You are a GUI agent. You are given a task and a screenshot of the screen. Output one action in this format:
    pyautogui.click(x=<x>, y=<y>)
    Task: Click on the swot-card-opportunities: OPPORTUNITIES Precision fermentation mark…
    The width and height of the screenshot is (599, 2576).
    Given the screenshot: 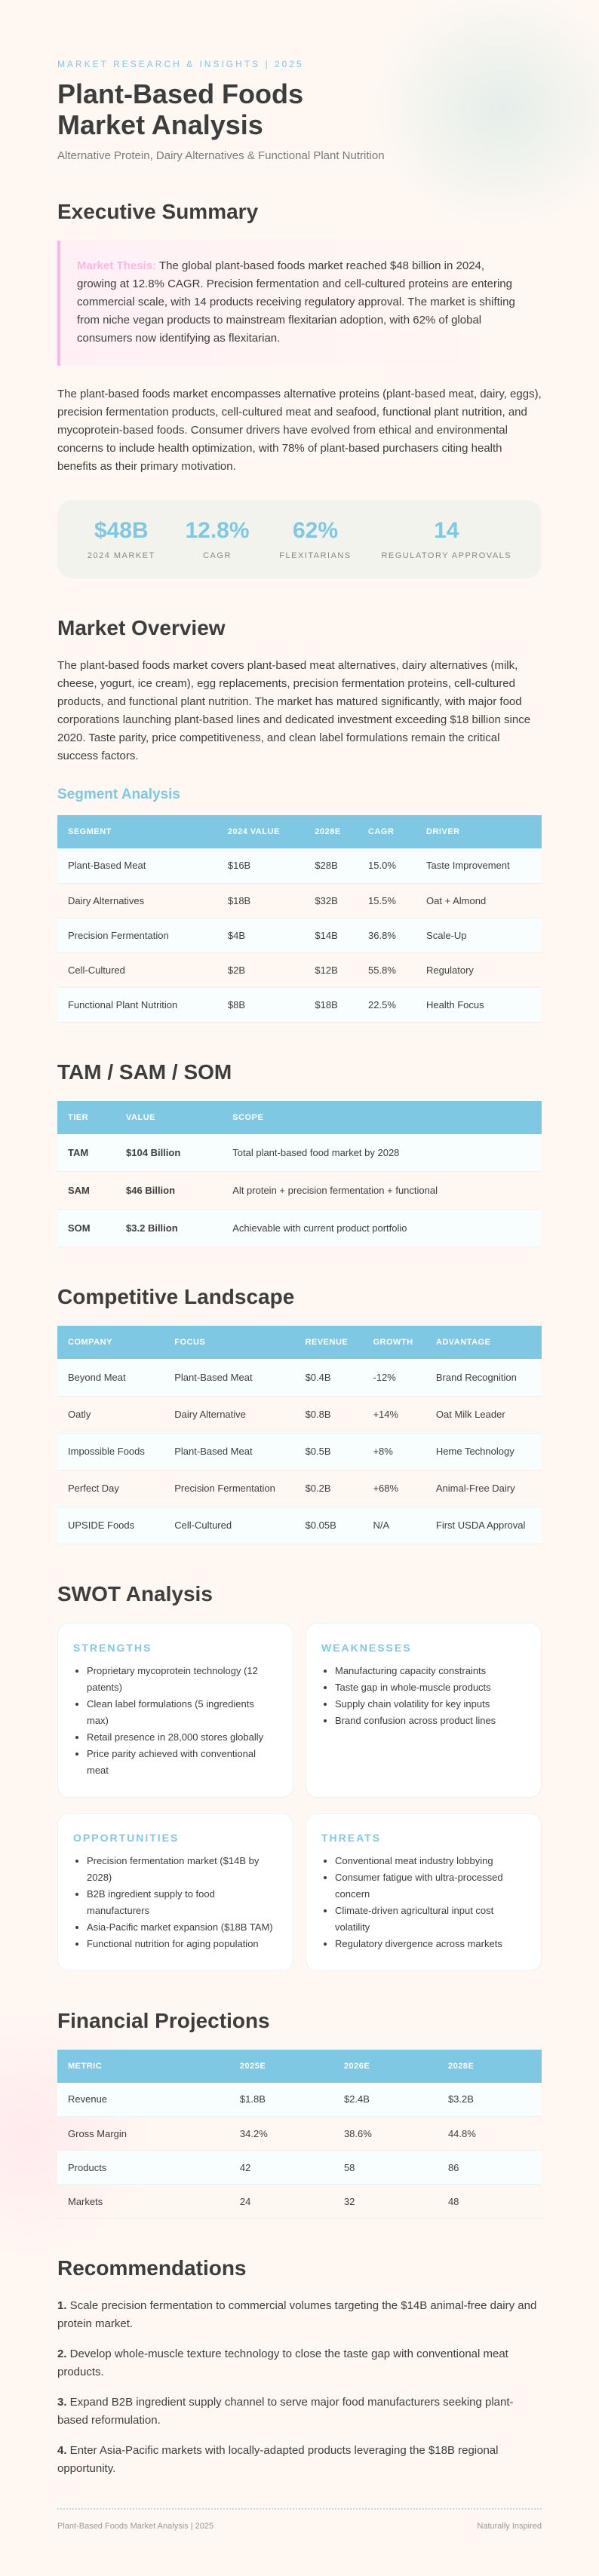 What is the action you would take?
    pyautogui.click(x=175, y=1891)
    